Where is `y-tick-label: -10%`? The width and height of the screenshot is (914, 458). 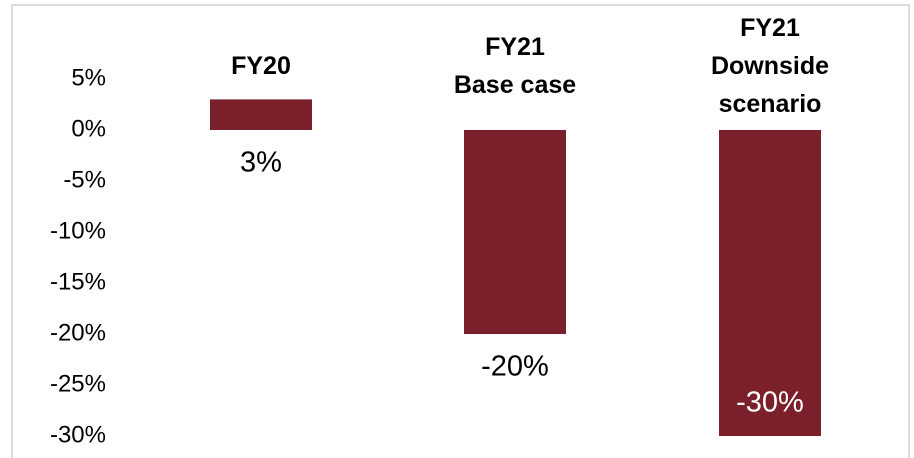
y-tick-label: -10% is located at coordinates (78, 230).